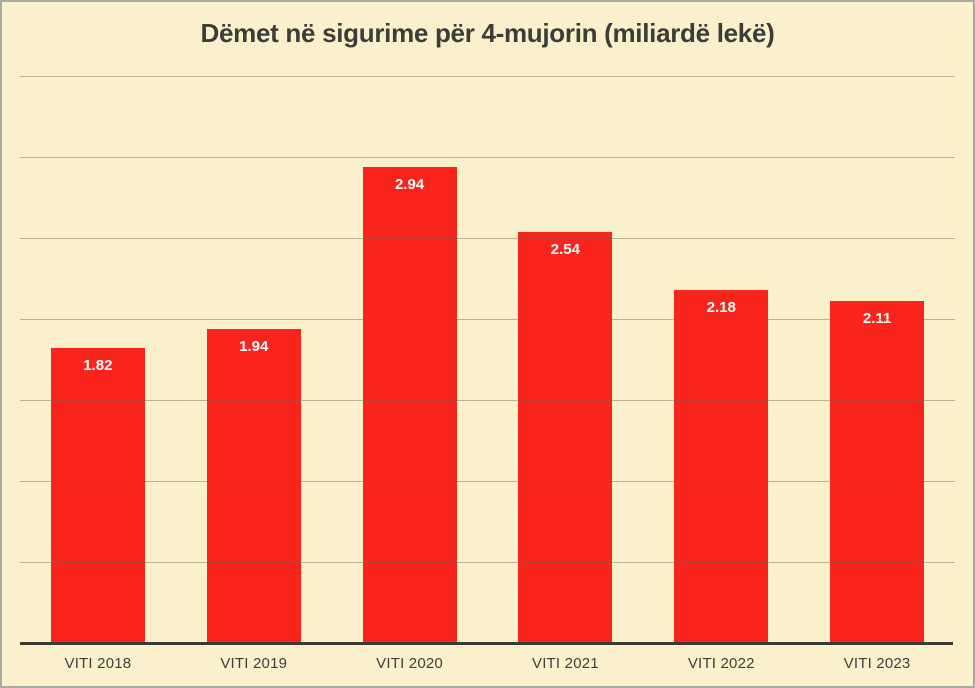 Image resolution: width=975 pixels, height=688 pixels. Describe the element at coordinates (565, 249) in the screenshot. I see `bar-value-label: 2.54` at that location.